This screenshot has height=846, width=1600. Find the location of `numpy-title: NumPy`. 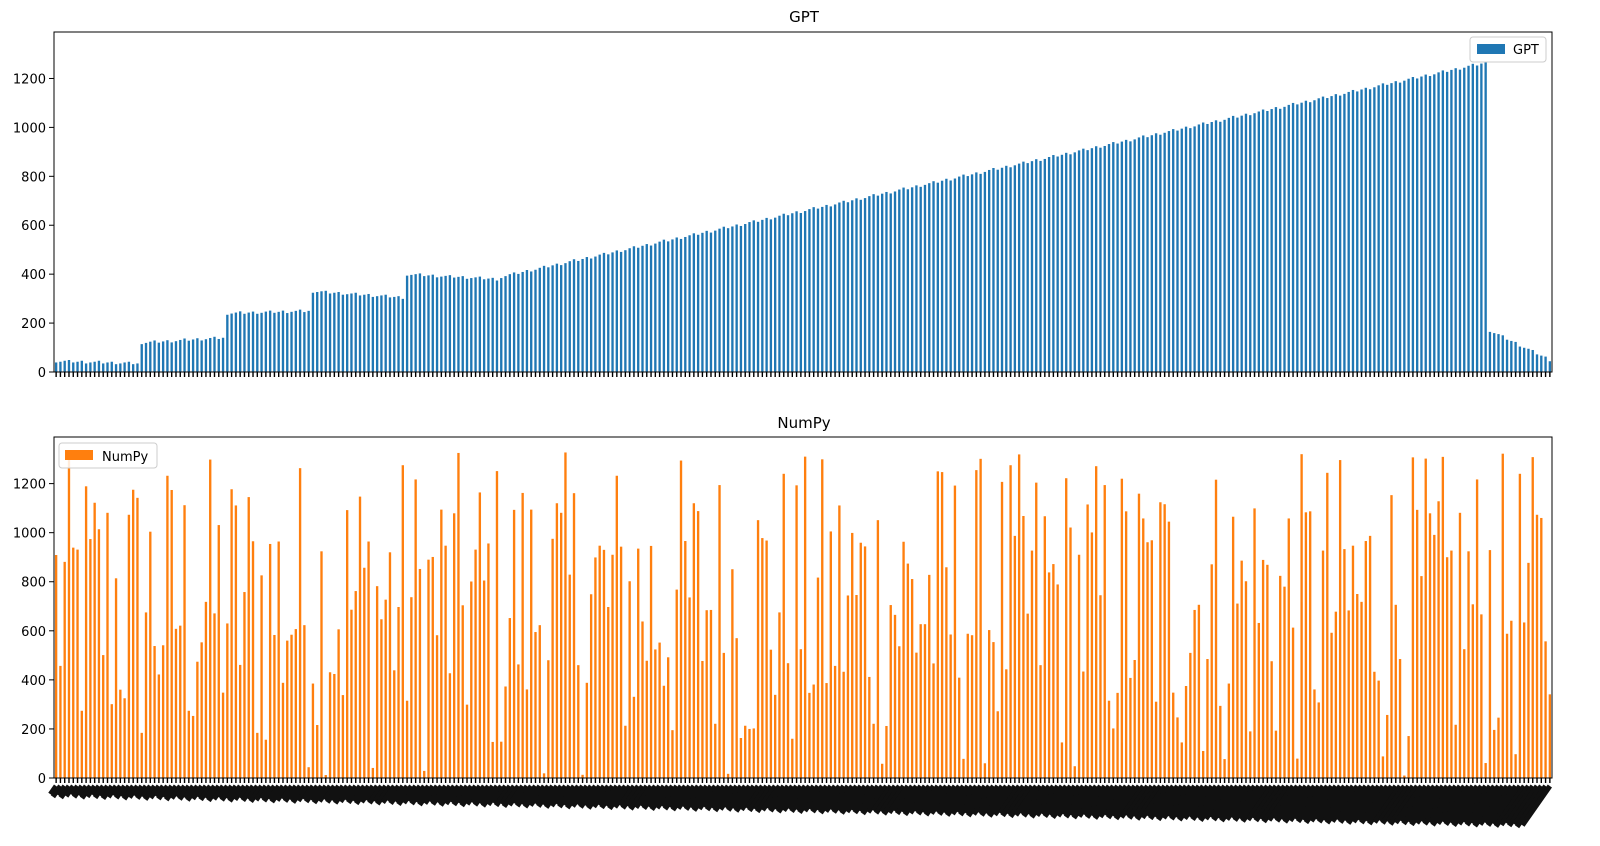

numpy-title: NumPy is located at coordinates (803, 423).